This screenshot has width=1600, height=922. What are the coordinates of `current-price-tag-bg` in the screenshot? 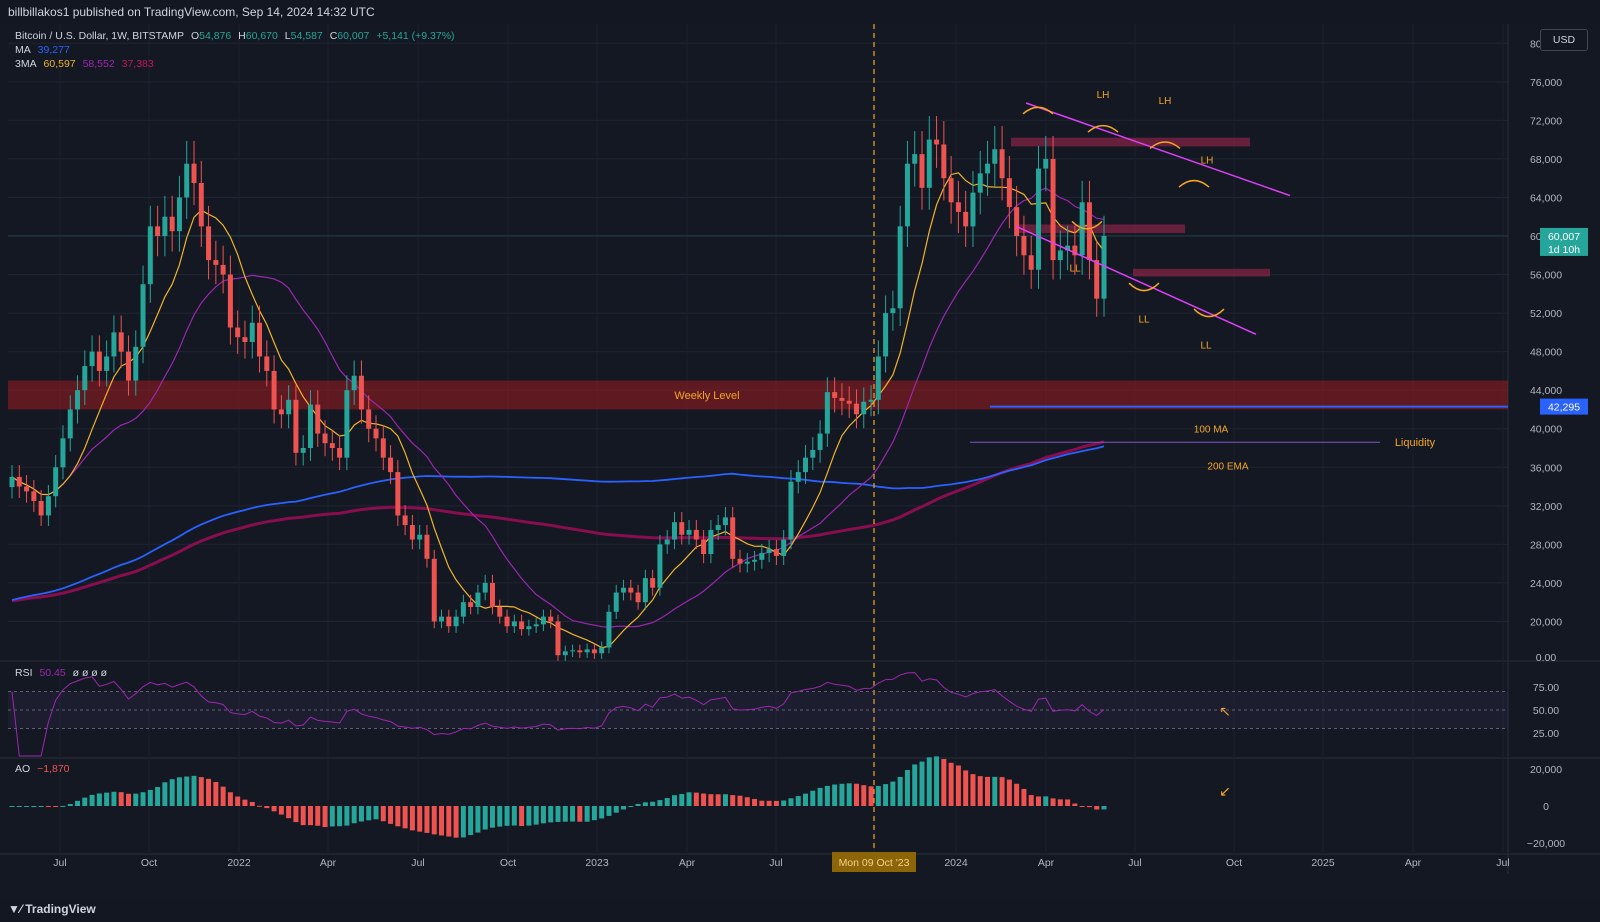 It's located at (1564, 241).